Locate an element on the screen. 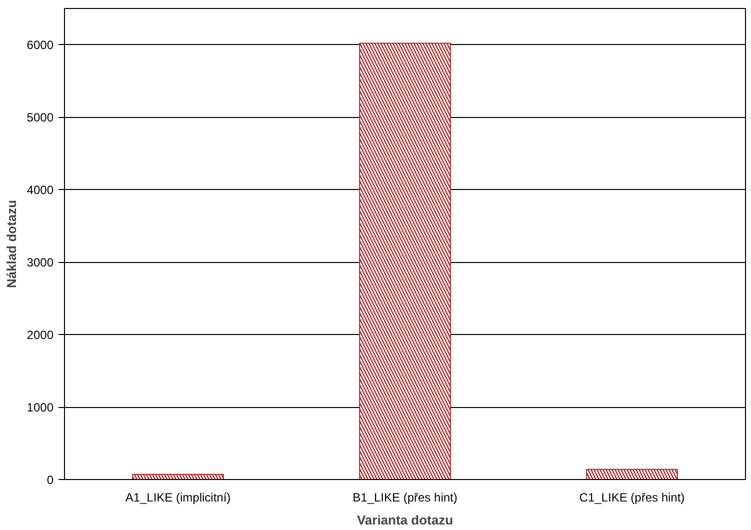  y-tick-label: 5000 is located at coordinates (40, 117).